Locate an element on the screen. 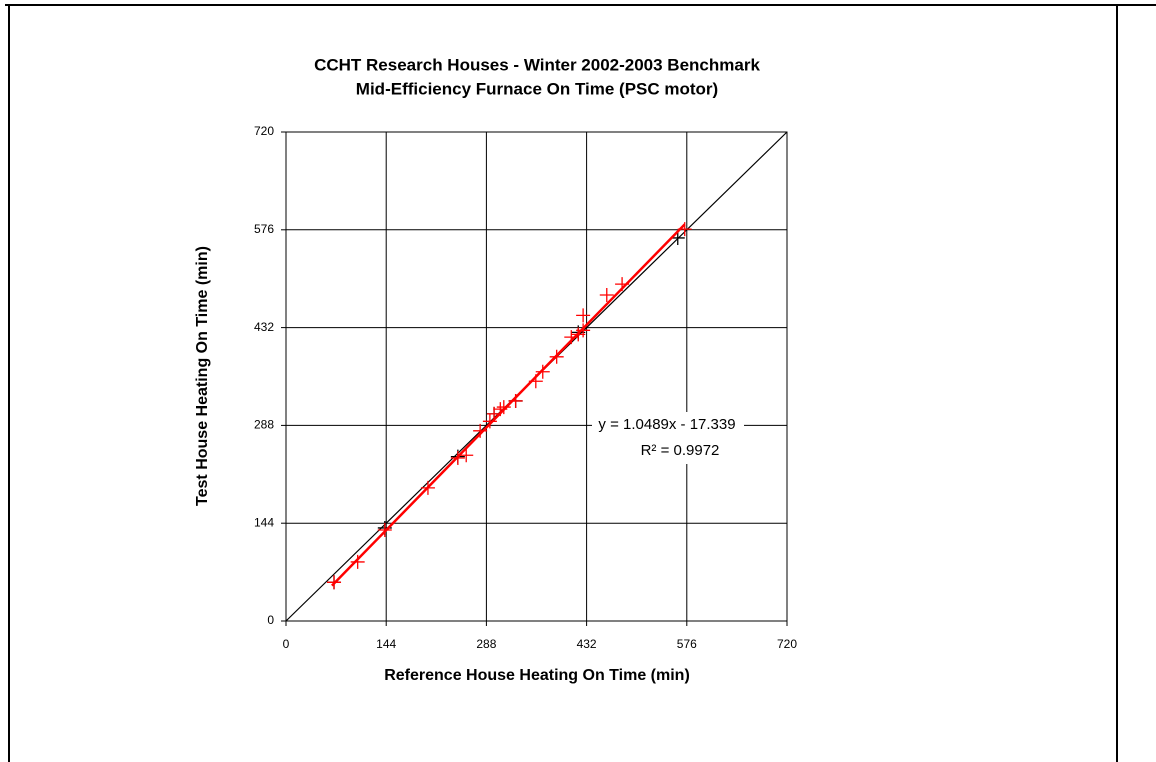 The height and width of the screenshot is (762, 1156). y-tick-label: 144 is located at coordinates (264, 522).